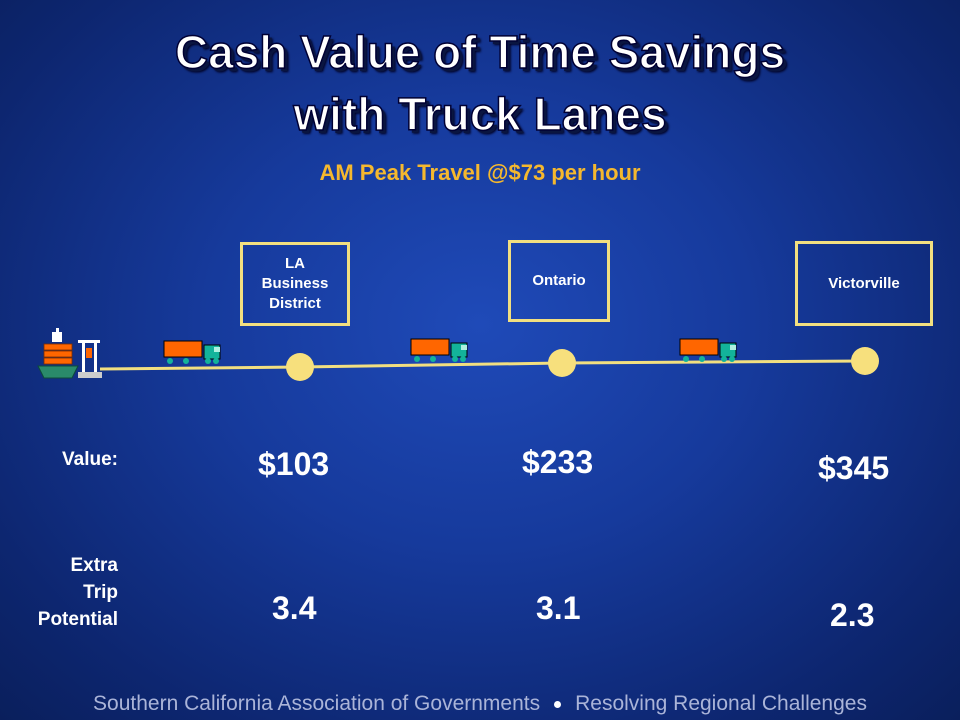 This screenshot has height=720, width=960. Describe the element at coordinates (480, 172) in the screenshot. I see `subtitle: AM Peak Travel @$73 per hour` at that location.